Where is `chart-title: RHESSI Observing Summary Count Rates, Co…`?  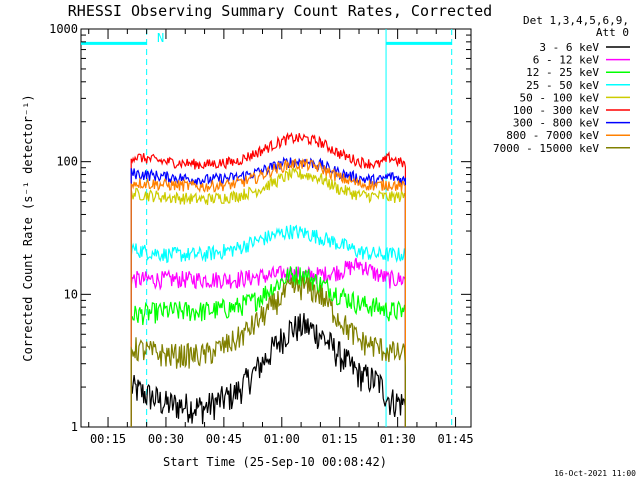
chart-title: RHESSI Observing Summary Count Rates, Co… is located at coordinates (280, 11).